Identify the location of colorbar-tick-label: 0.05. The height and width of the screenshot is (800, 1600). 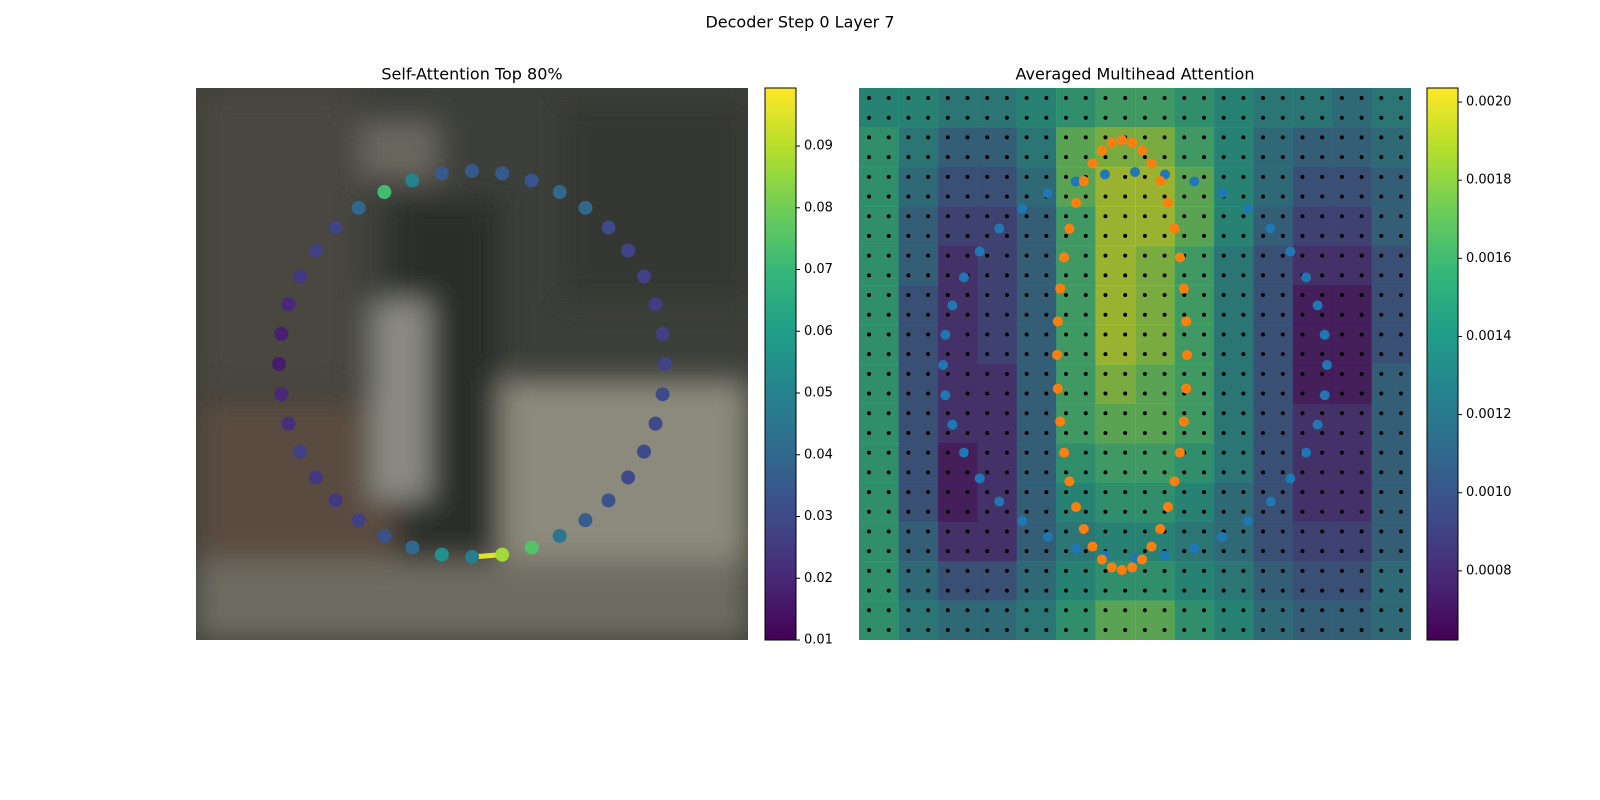
(818, 393).